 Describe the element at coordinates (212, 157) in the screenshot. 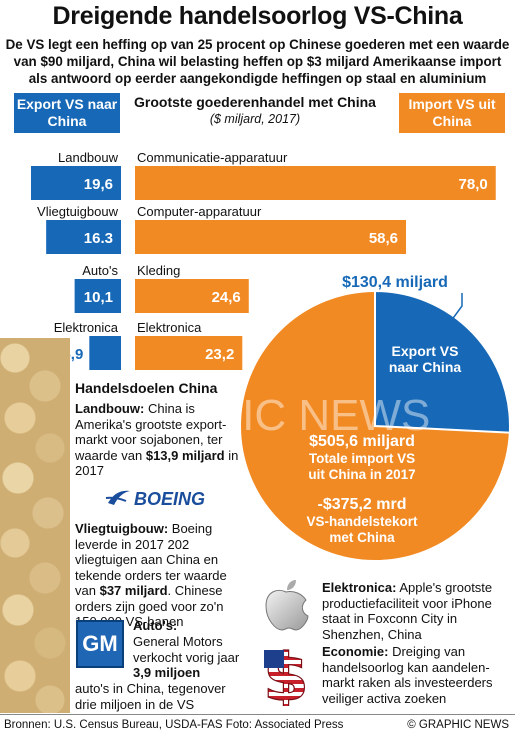

I see `bar-import-category-0: Communicatie-apparatuur` at that location.